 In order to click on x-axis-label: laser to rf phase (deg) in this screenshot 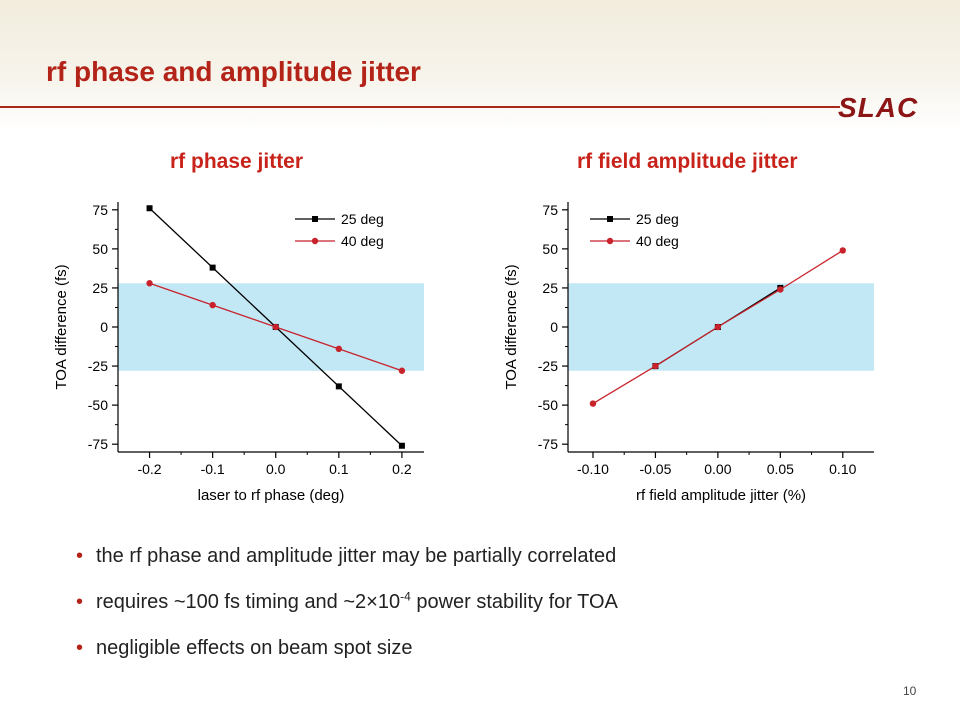, I will do `click(271, 495)`.